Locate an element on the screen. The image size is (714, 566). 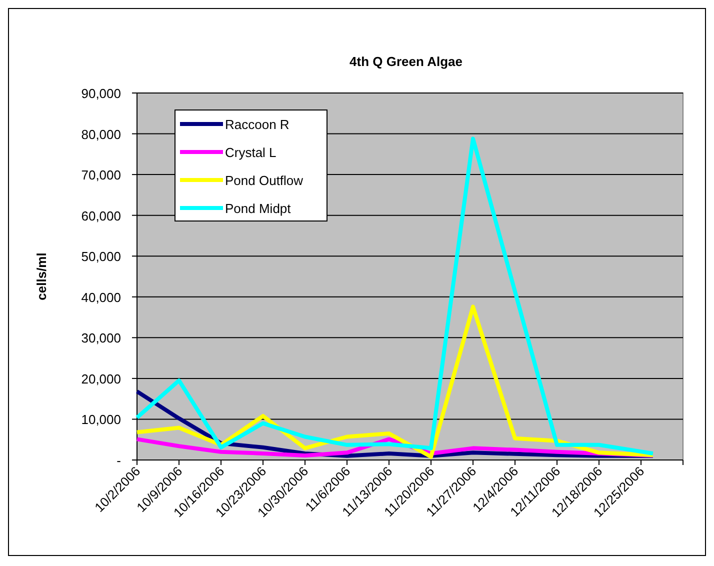
y-tick-label: - is located at coordinates (118, 460).